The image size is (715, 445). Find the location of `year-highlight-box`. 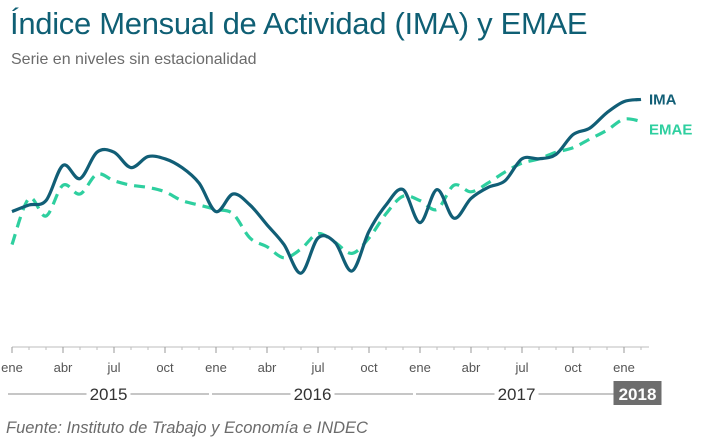

year-highlight-box is located at coordinates (637, 393).